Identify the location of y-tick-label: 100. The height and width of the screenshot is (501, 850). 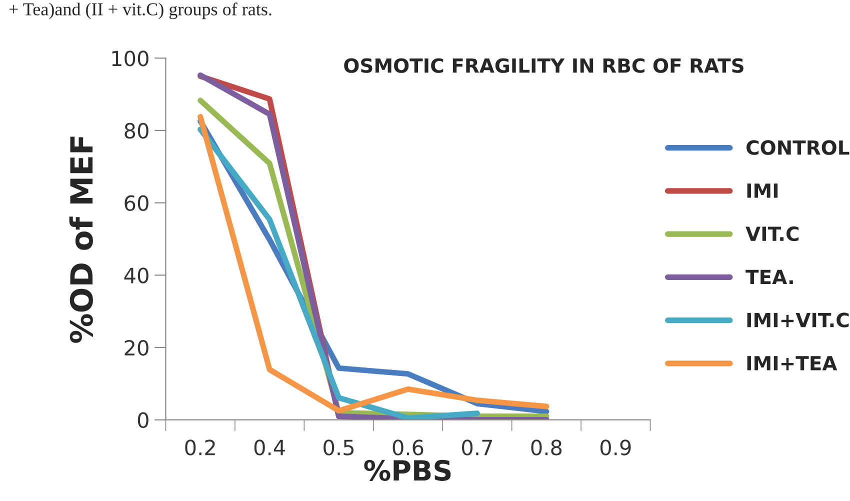
(130, 58).